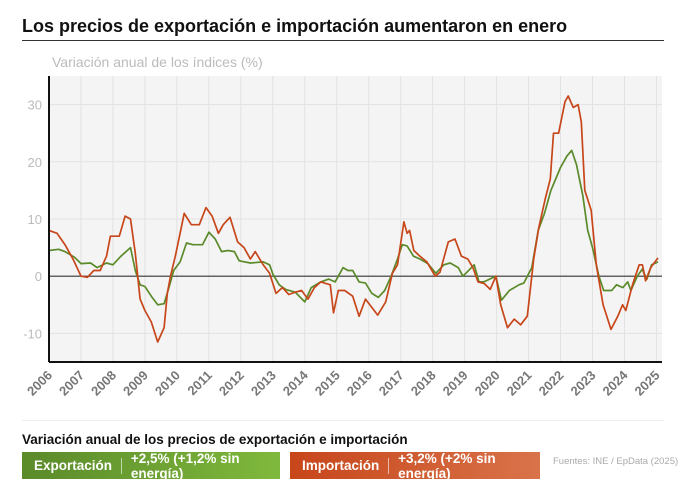 The height and width of the screenshot is (500, 690). I want to click on y-tick-label: 0, so click(38, 276).